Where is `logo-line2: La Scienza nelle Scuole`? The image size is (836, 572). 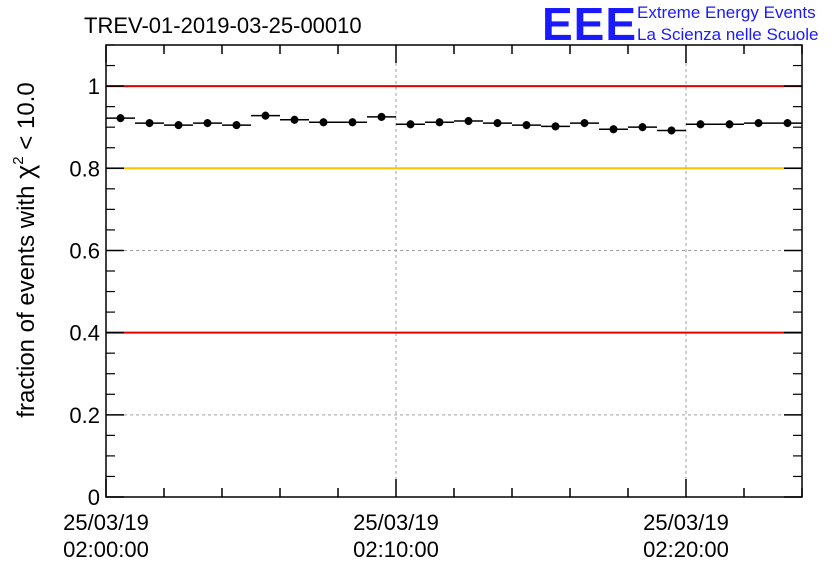 logo-line2: La Scienza nelle Scuole is located at coordinates (727, 34).